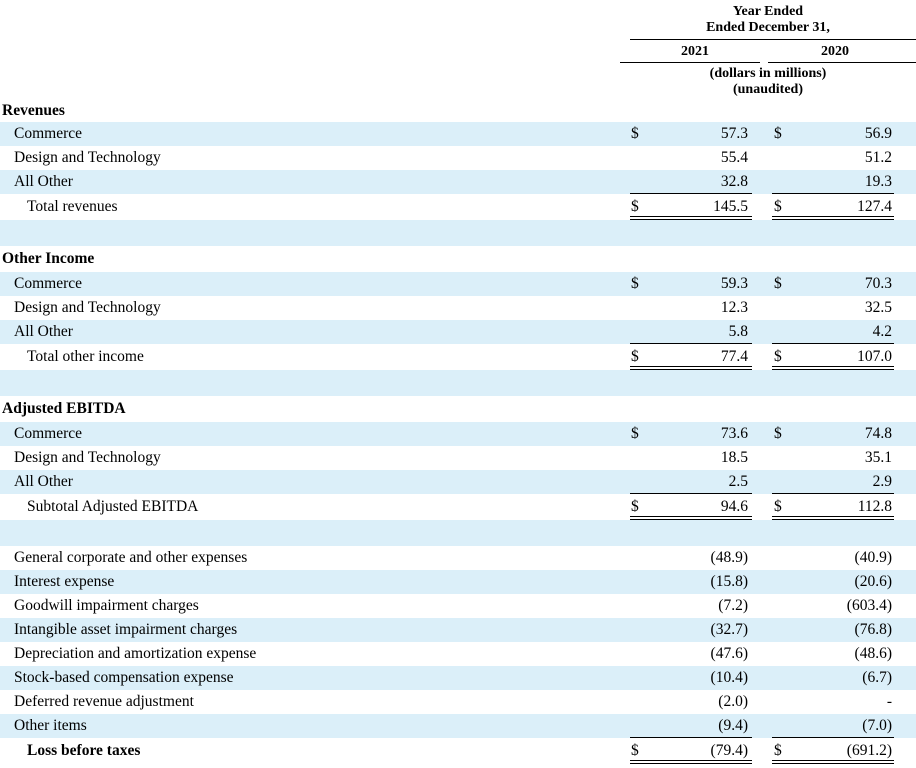 This screenshot has width=916, height=768. I want to click on table-row-2020-value: 74.8, so click(878, 433).